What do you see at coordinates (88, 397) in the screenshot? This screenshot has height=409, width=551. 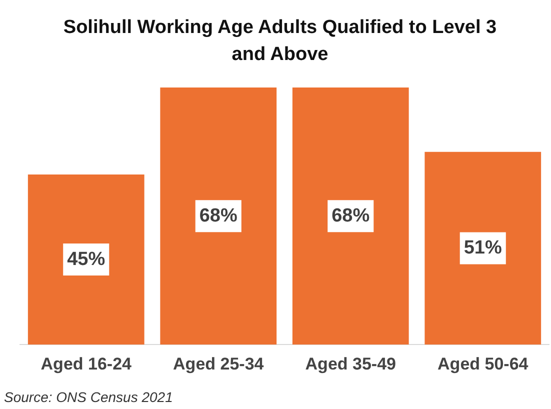 I see `source-note: Source: ONS Census 2021` at bounding box center [88, 397].